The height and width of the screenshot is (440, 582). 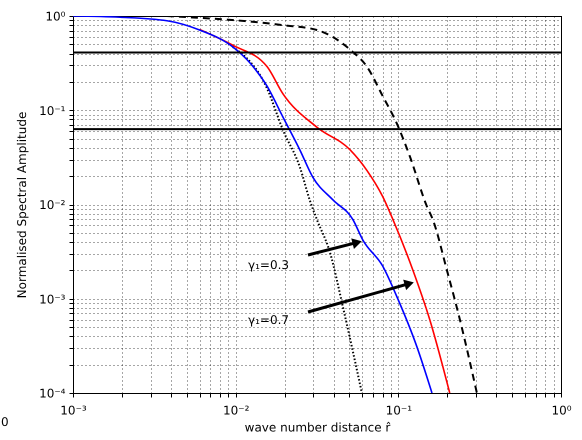 I want to click on x-tick-label: 10⁻³, so click(x=73, y=411).